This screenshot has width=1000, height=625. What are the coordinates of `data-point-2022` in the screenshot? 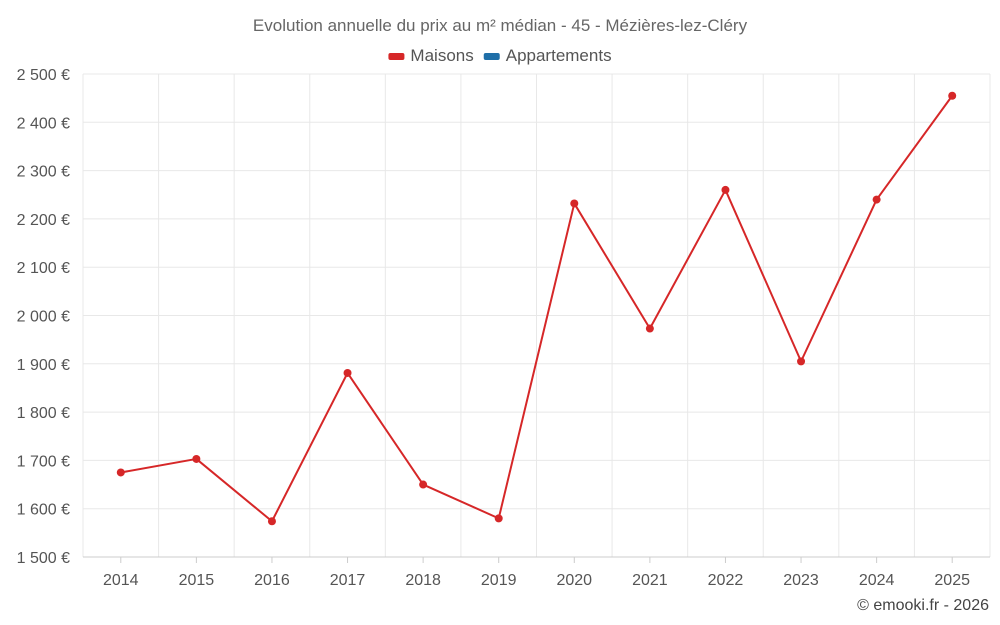 It's located at (725, 189).